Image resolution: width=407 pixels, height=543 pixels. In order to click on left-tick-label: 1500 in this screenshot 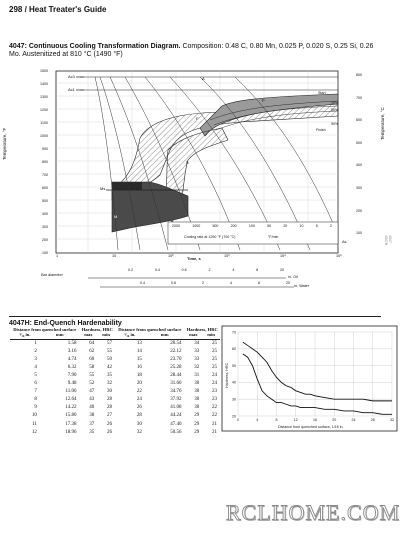, I will do `click(44, 71)`.